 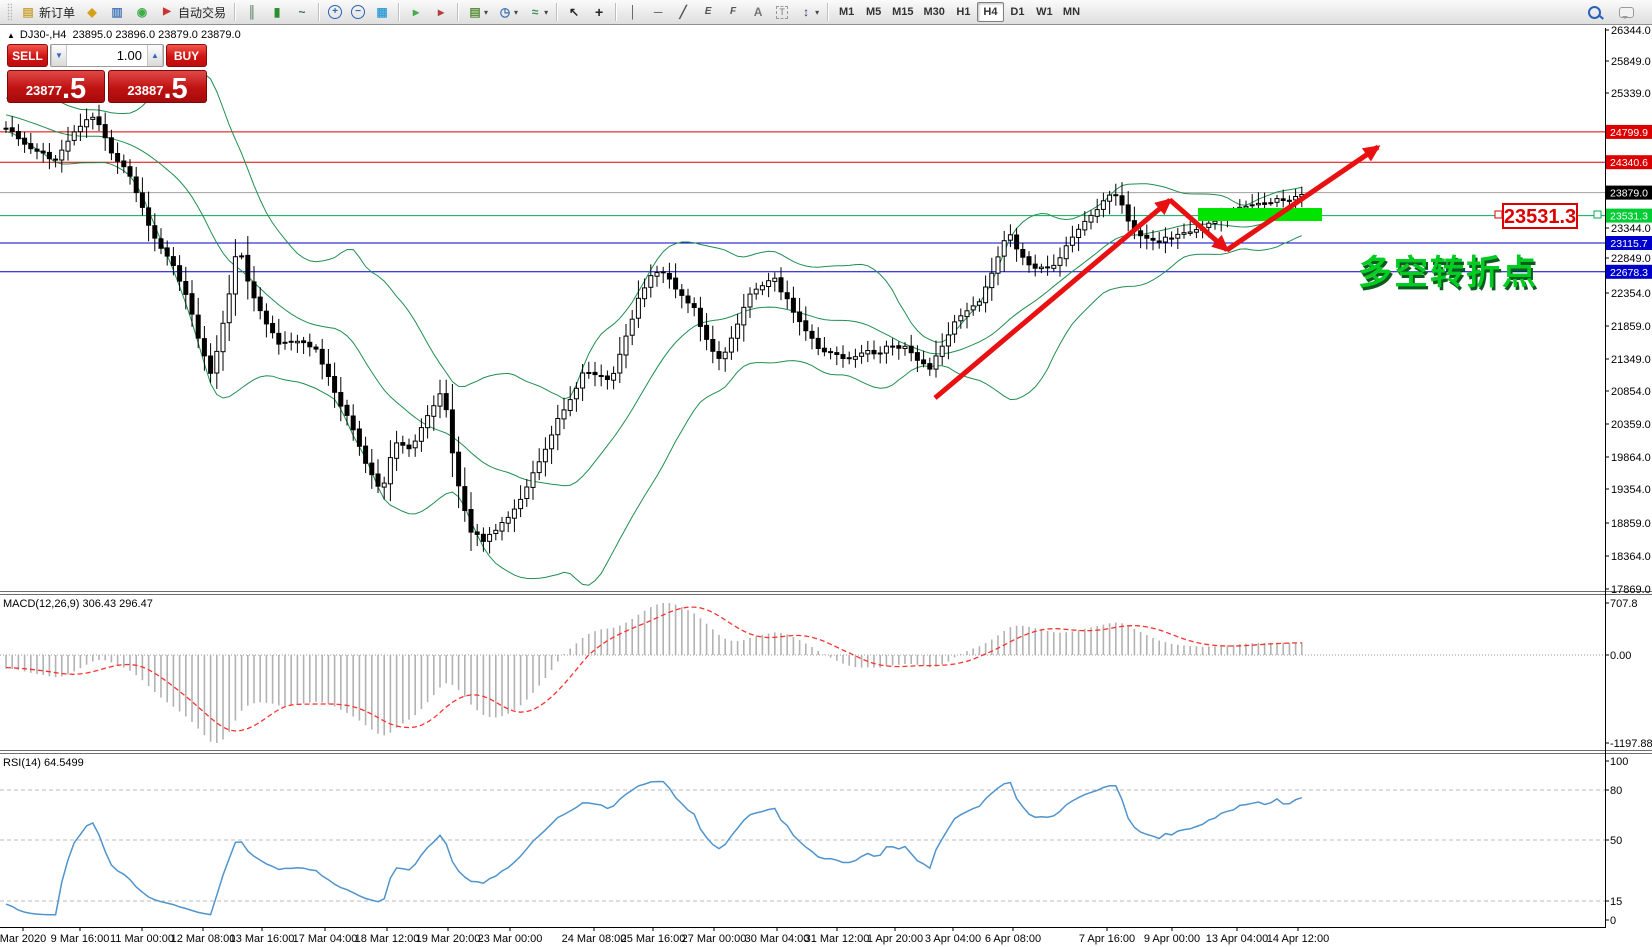 I want to click on templates-icon: ▤, so click(x=475, y=12).